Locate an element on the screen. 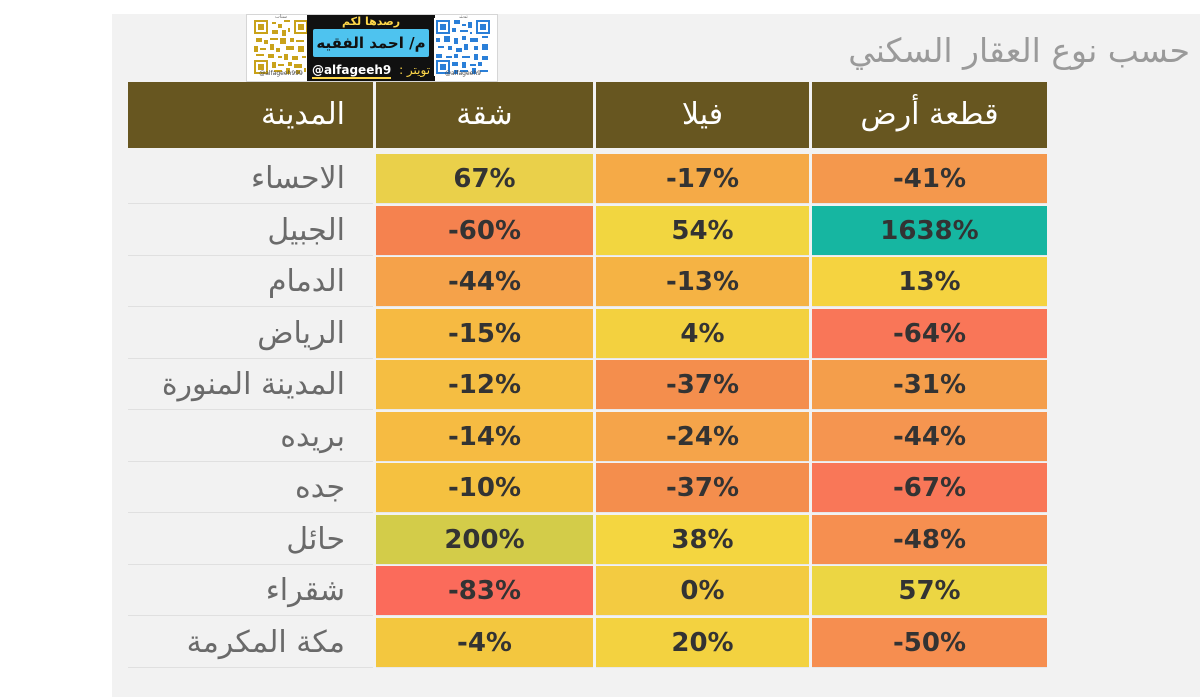  qr-code-snapchat is located at coordinates (281, 47).